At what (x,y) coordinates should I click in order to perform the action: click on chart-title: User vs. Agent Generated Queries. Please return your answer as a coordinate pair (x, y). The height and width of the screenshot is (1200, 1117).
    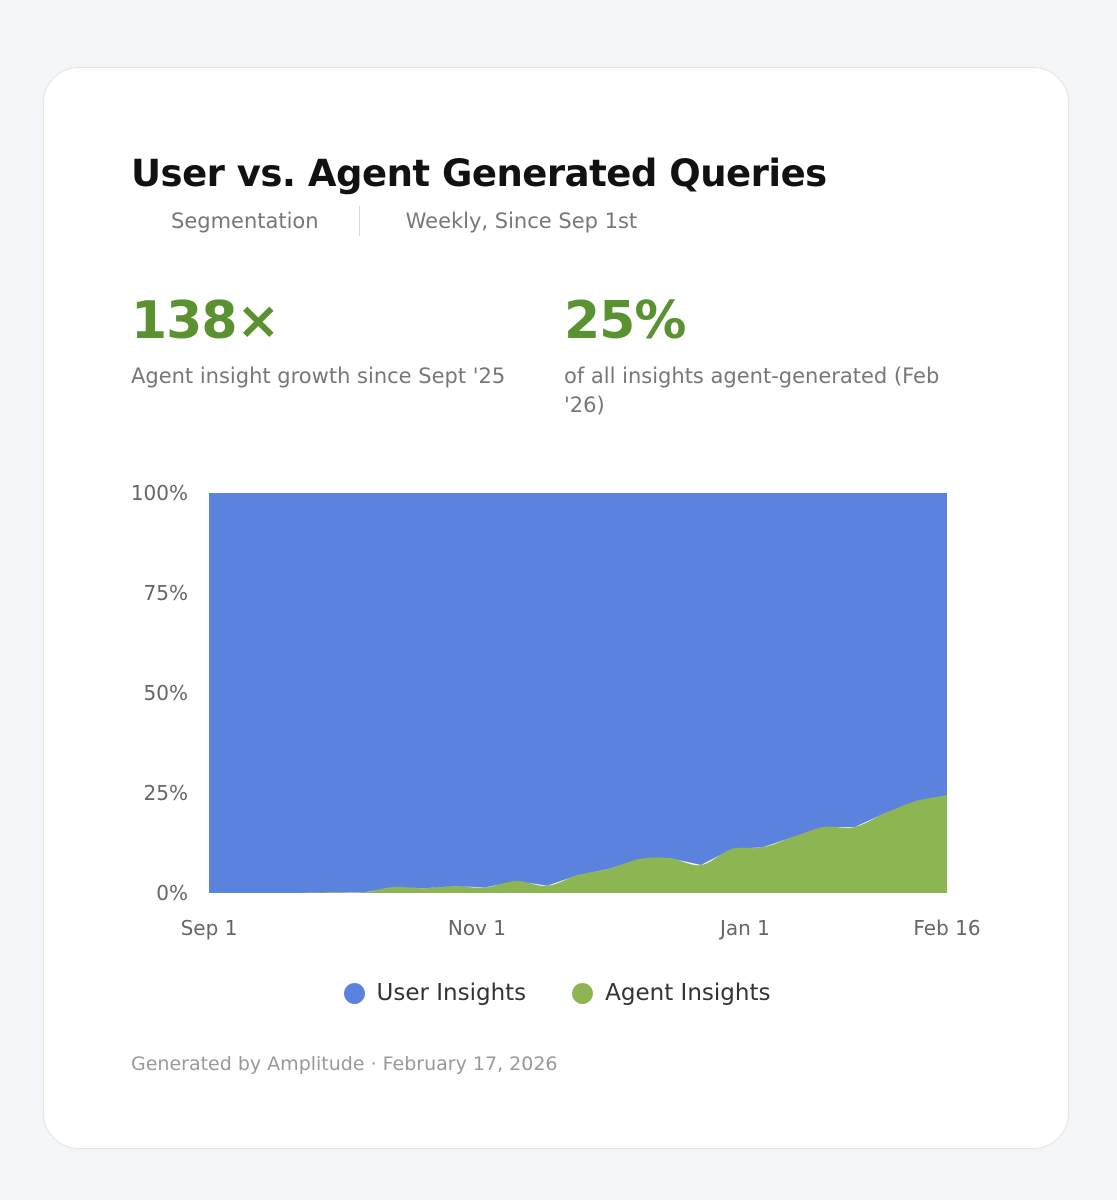
    Looking at the image, I should click on (479, 173).